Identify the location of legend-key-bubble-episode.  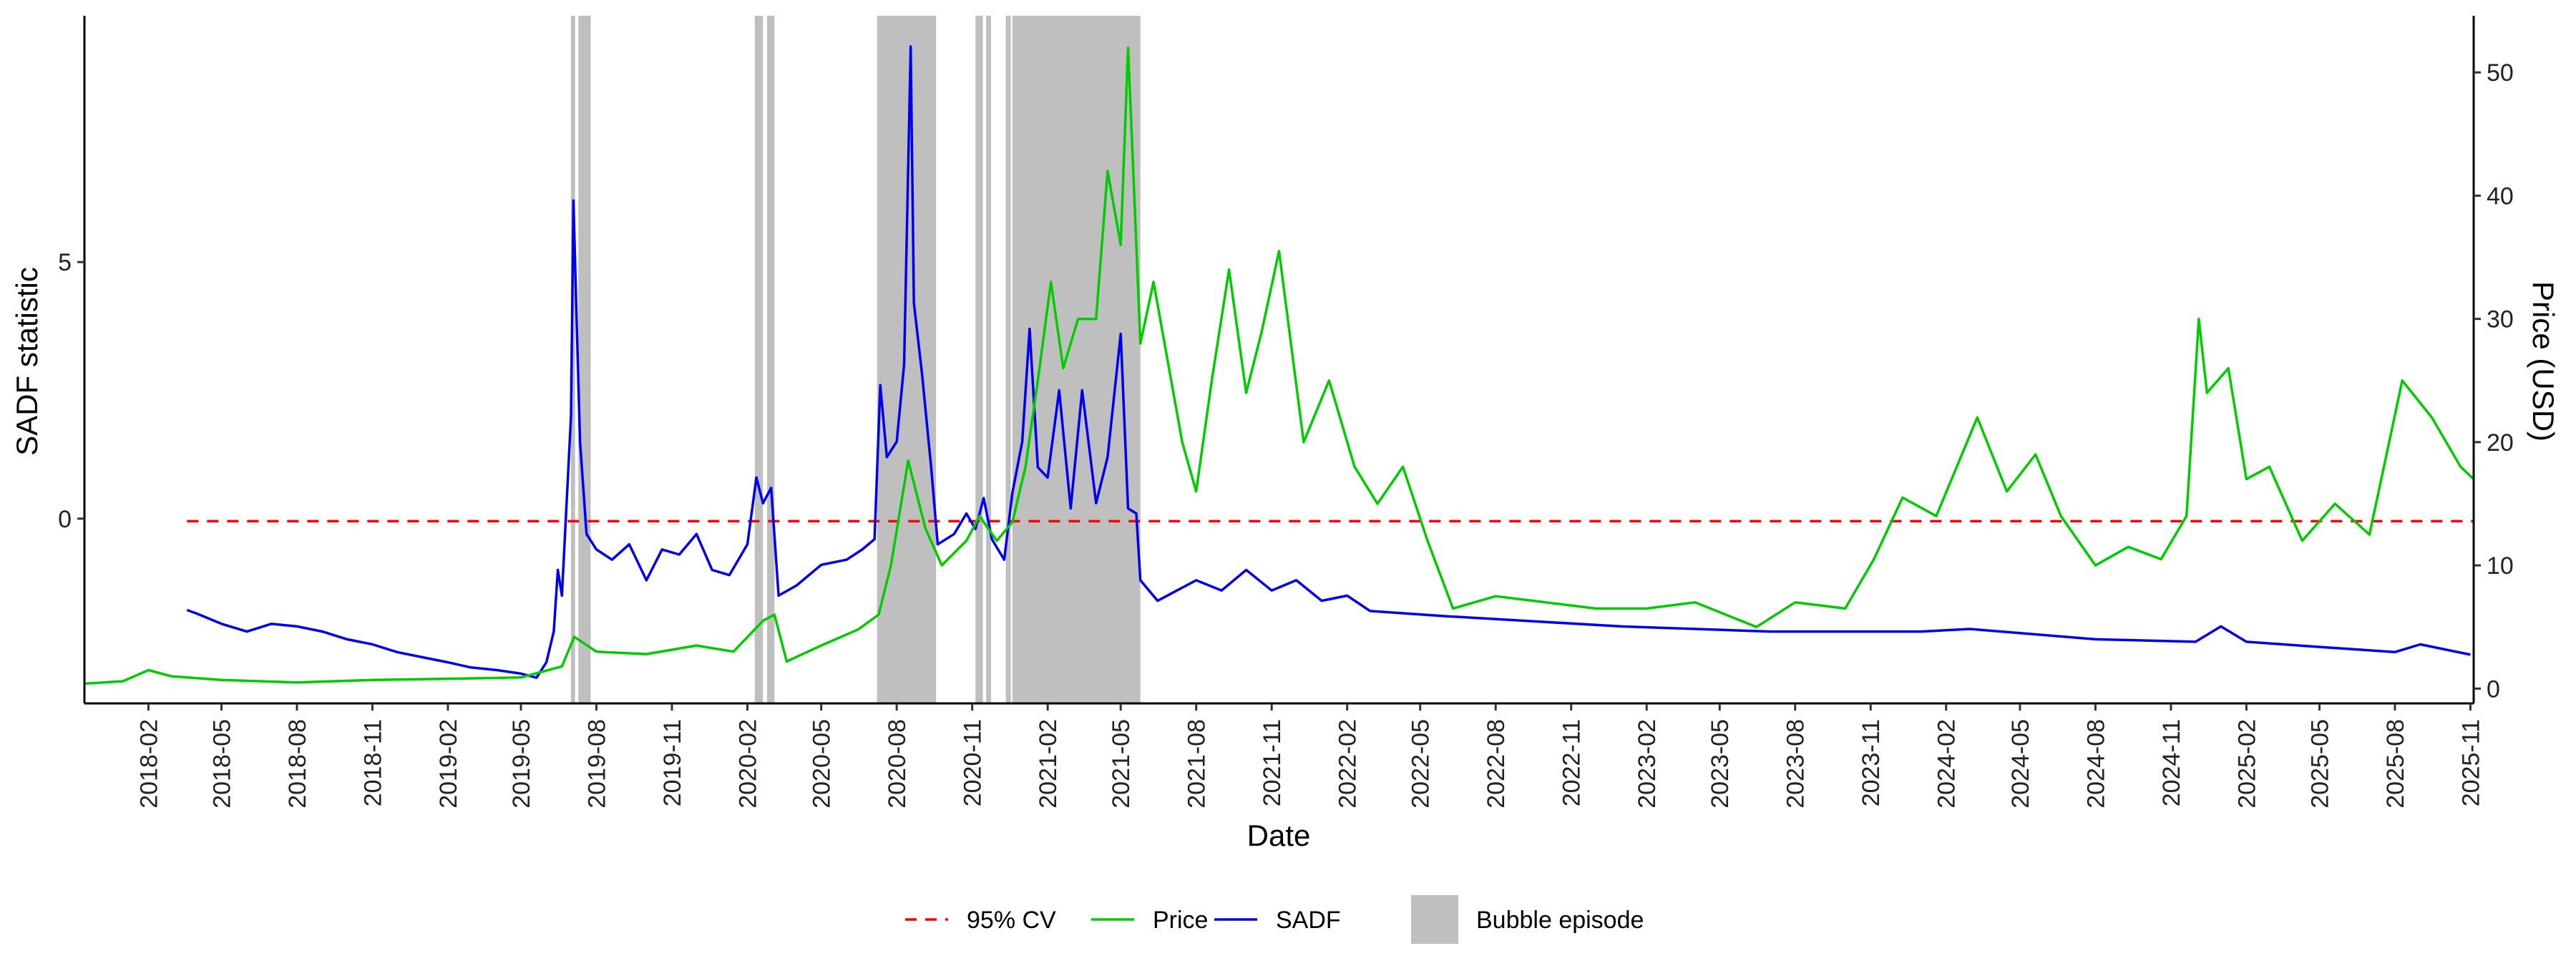
(1434, 919).